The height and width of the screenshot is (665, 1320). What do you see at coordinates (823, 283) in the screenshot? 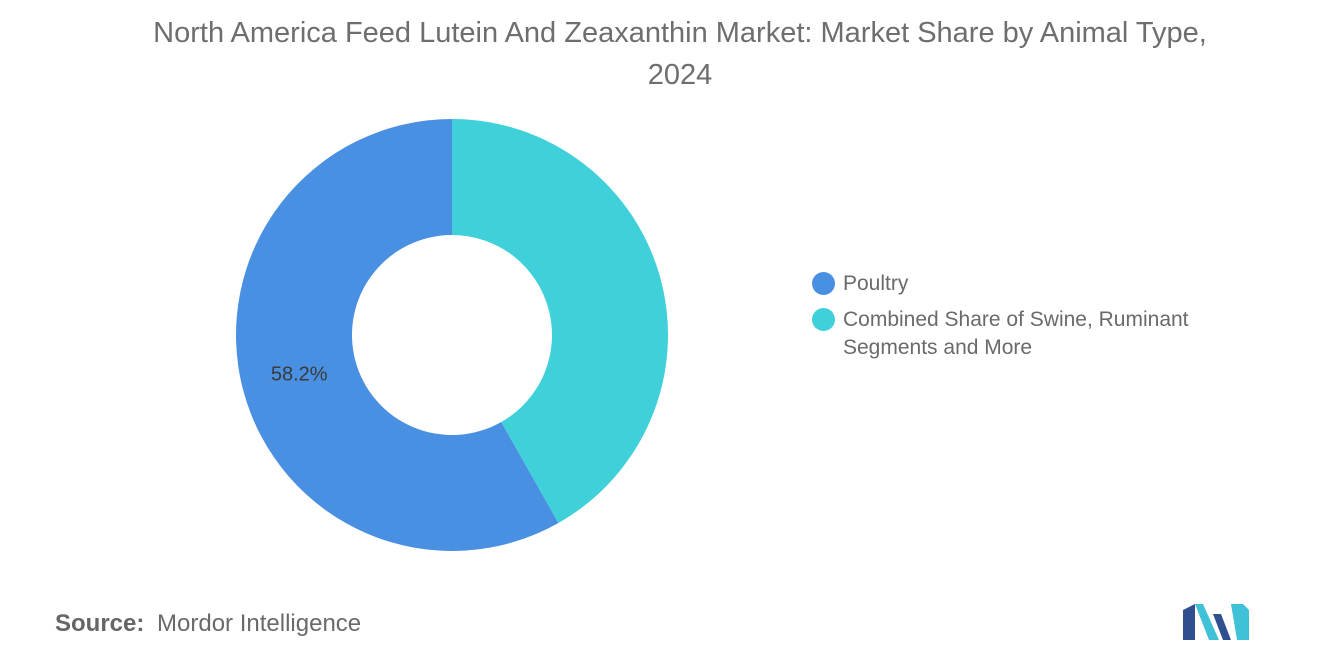
I see `legend-swatch-poultry` at bounding box center [823, 283].